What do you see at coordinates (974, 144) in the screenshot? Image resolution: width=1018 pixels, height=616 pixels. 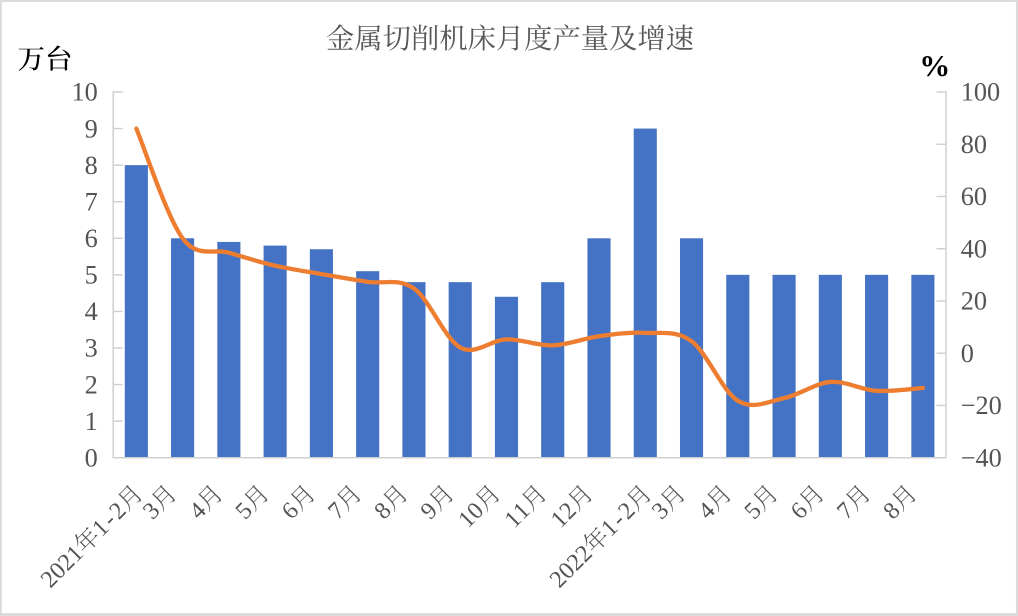 I see `svg-text: 80` at bounding box center [974, 144].